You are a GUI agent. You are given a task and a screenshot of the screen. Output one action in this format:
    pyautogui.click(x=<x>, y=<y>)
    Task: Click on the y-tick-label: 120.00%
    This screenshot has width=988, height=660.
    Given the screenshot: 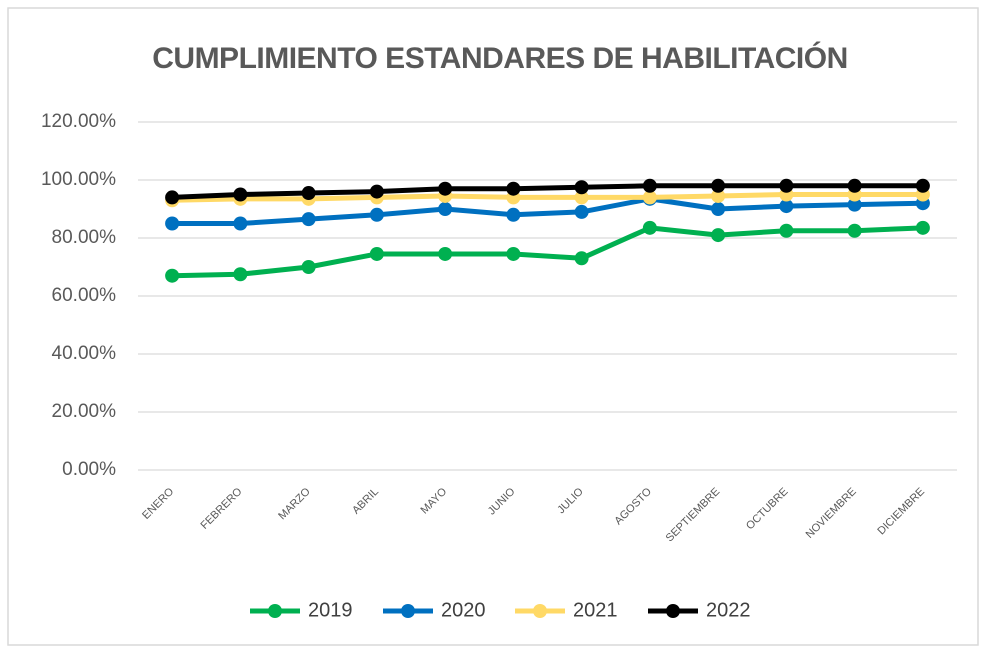 What is the action you would take?
    pyautogui.click(x=78, y=121)
    